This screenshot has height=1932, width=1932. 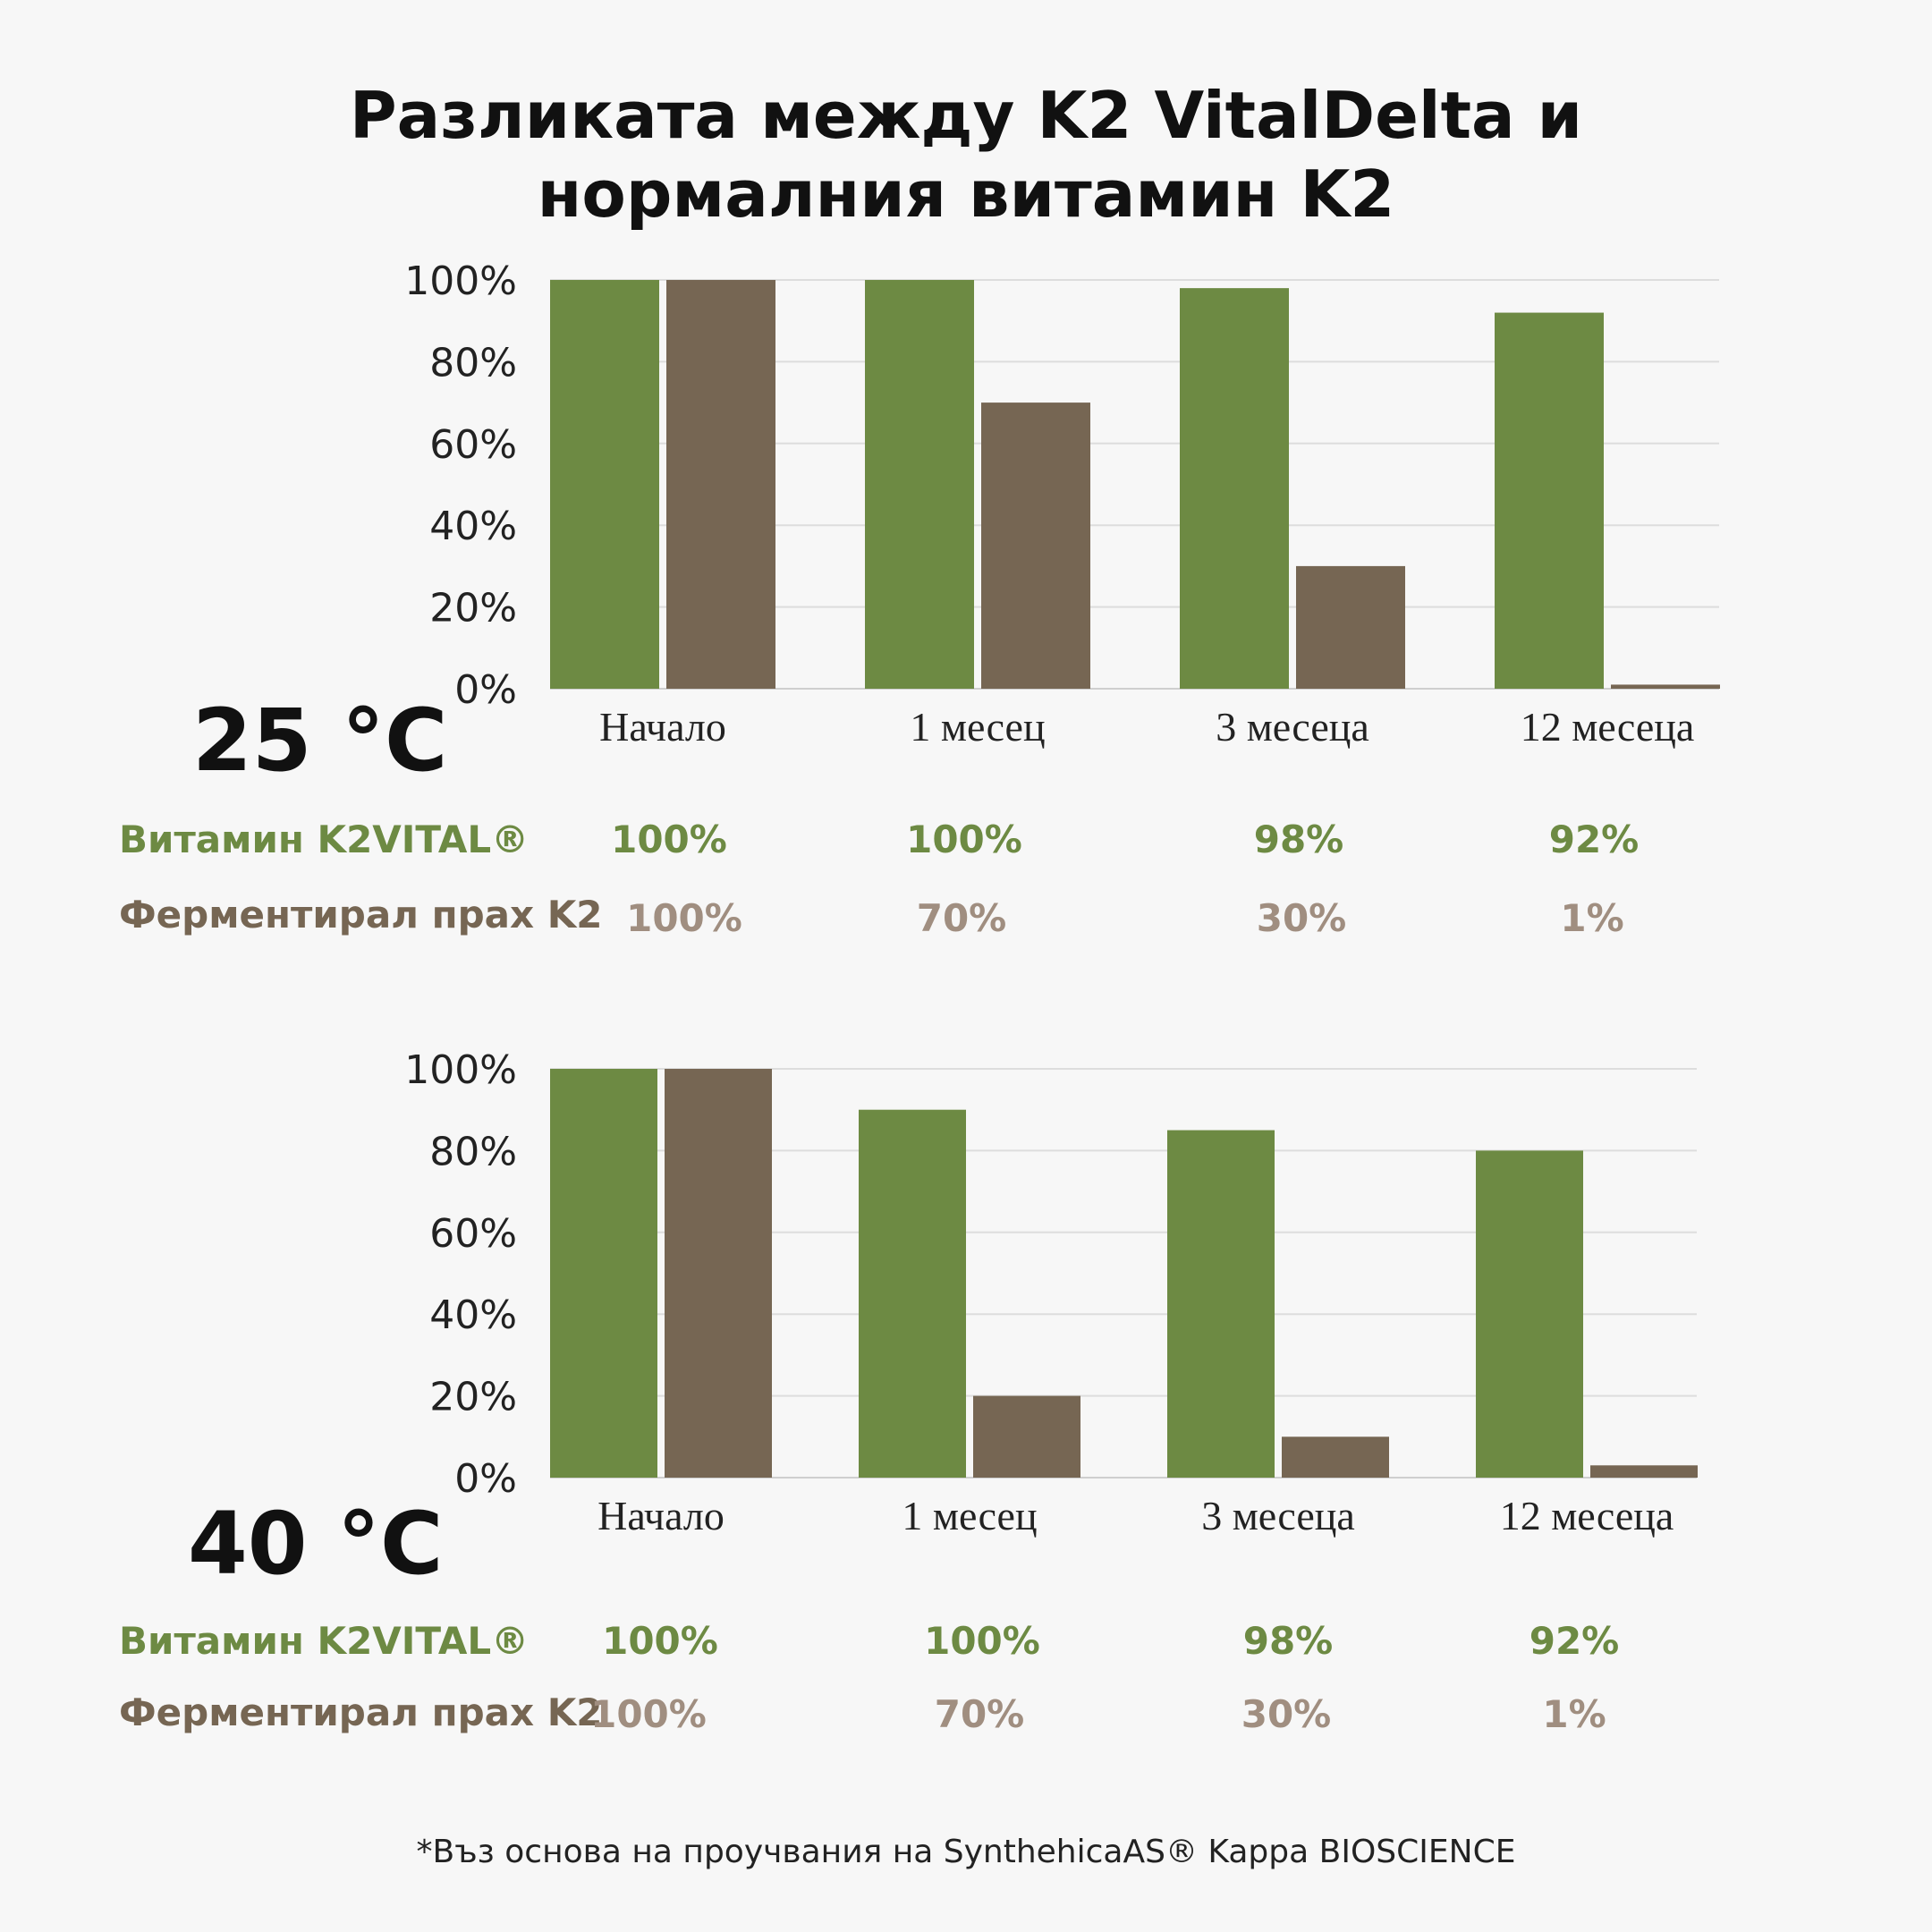 What do you see at coordinates (966, 194) in the screenshot?
I see `title-line-2: нормалния витамин K2` at bounding box center [966, 194].